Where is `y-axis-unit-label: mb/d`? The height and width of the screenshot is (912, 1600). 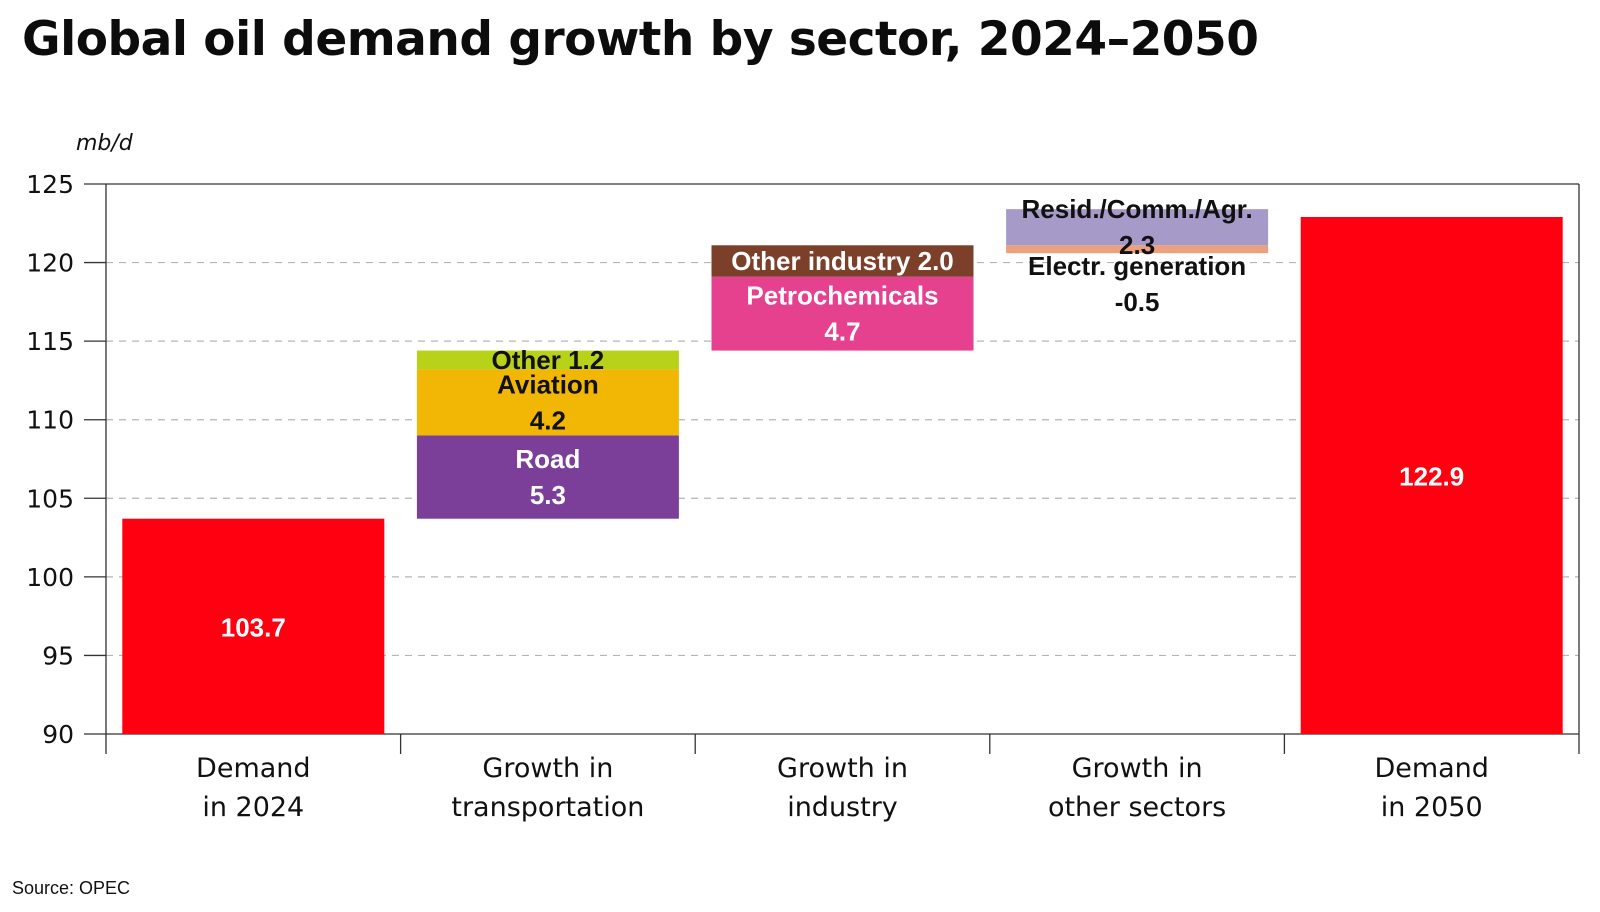 y-axis-unit-label: mb/d is located at coordinates (105, 143).